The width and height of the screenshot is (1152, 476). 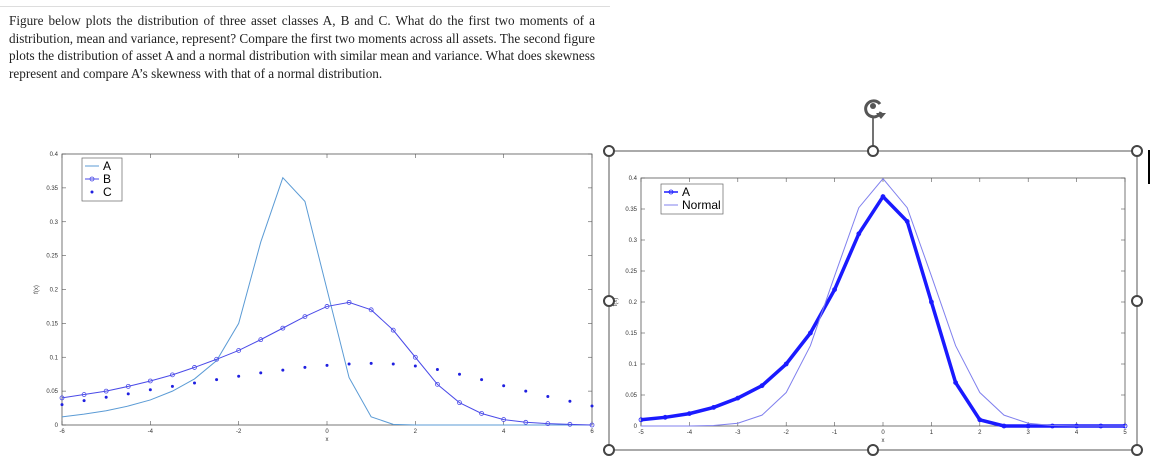 I want to click on legend-box, so click(x=692, y=199).